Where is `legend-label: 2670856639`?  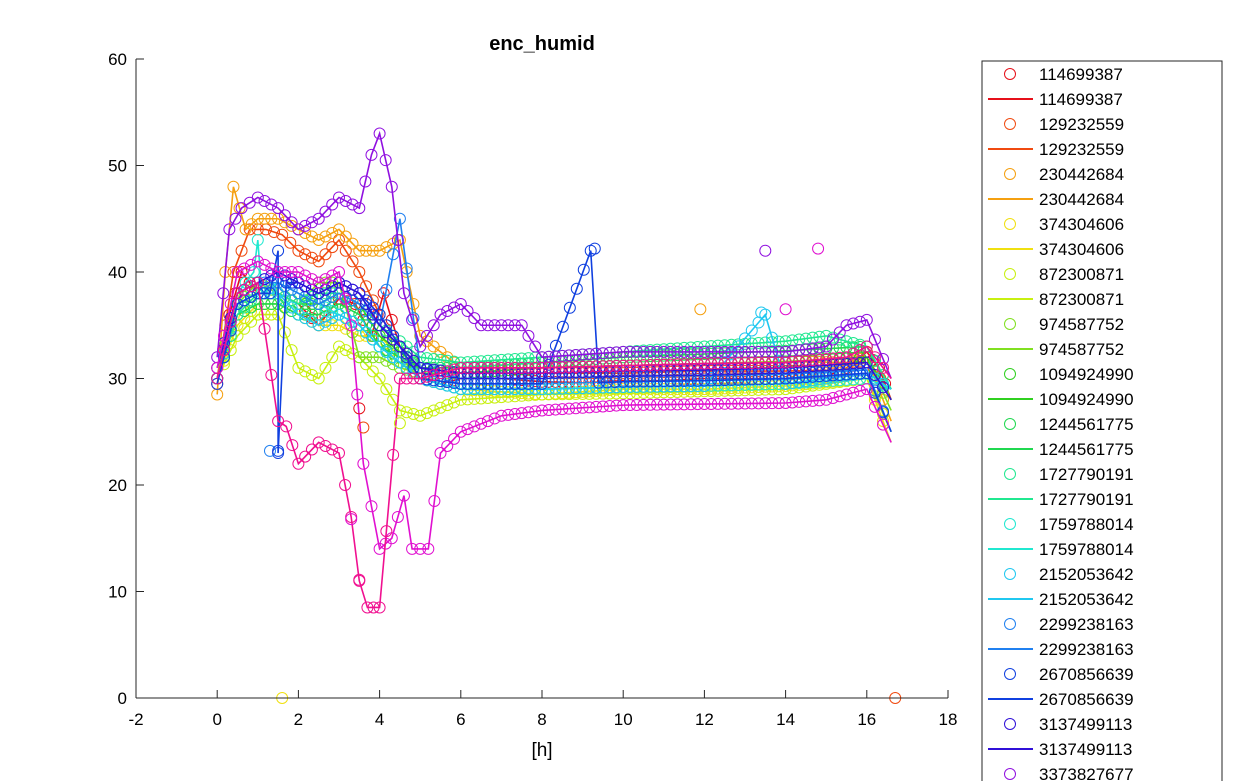
legend-label: 2670856639 is located at coordinates (1086, 699).